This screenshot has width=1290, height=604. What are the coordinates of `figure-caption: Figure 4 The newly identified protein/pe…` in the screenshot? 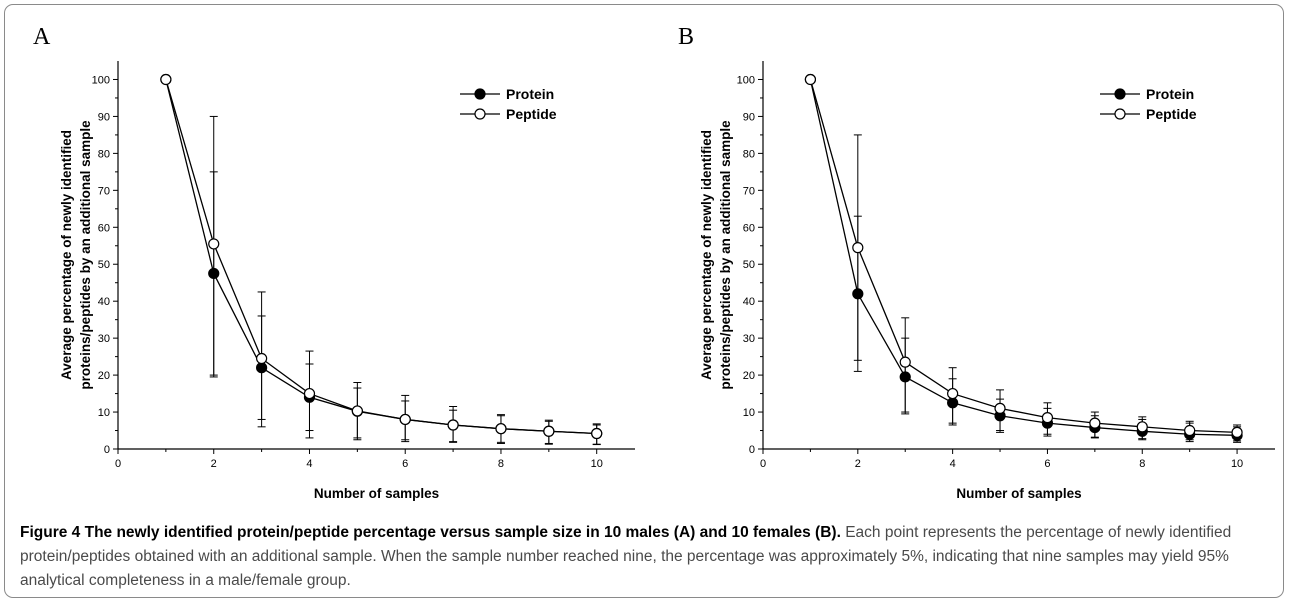 It's located at (645, 557).